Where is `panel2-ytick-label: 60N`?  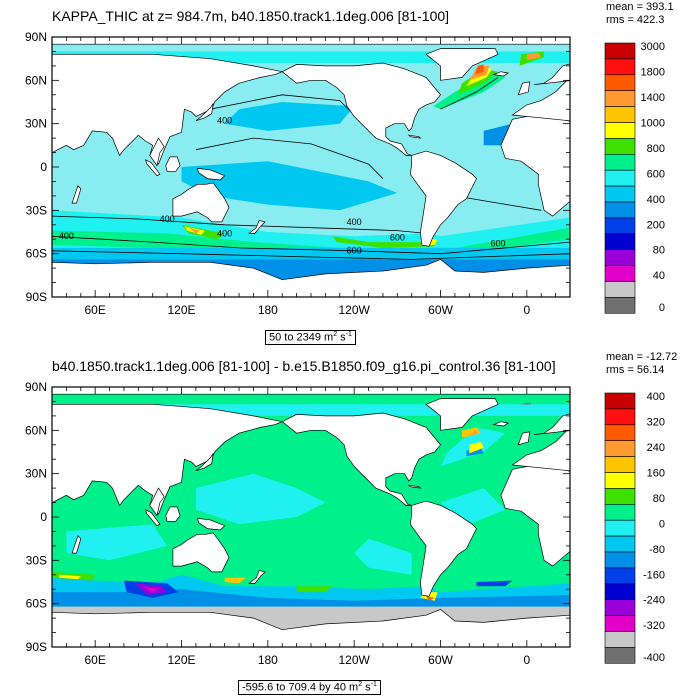 panel2-ytick-label: 60N is located at coordinates (36, 430).